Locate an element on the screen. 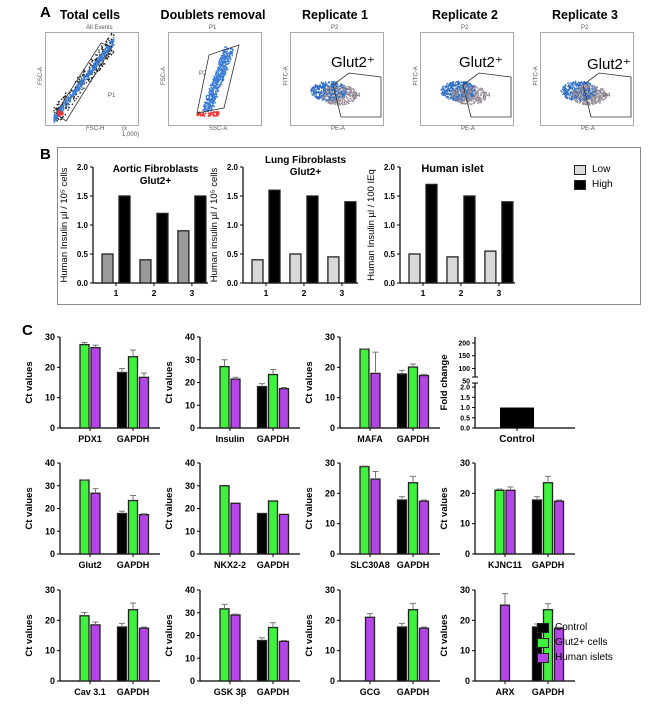 This screenshot has height=714, width=656. y-tick-label: 1.0 is located at coordinates (83, 225).